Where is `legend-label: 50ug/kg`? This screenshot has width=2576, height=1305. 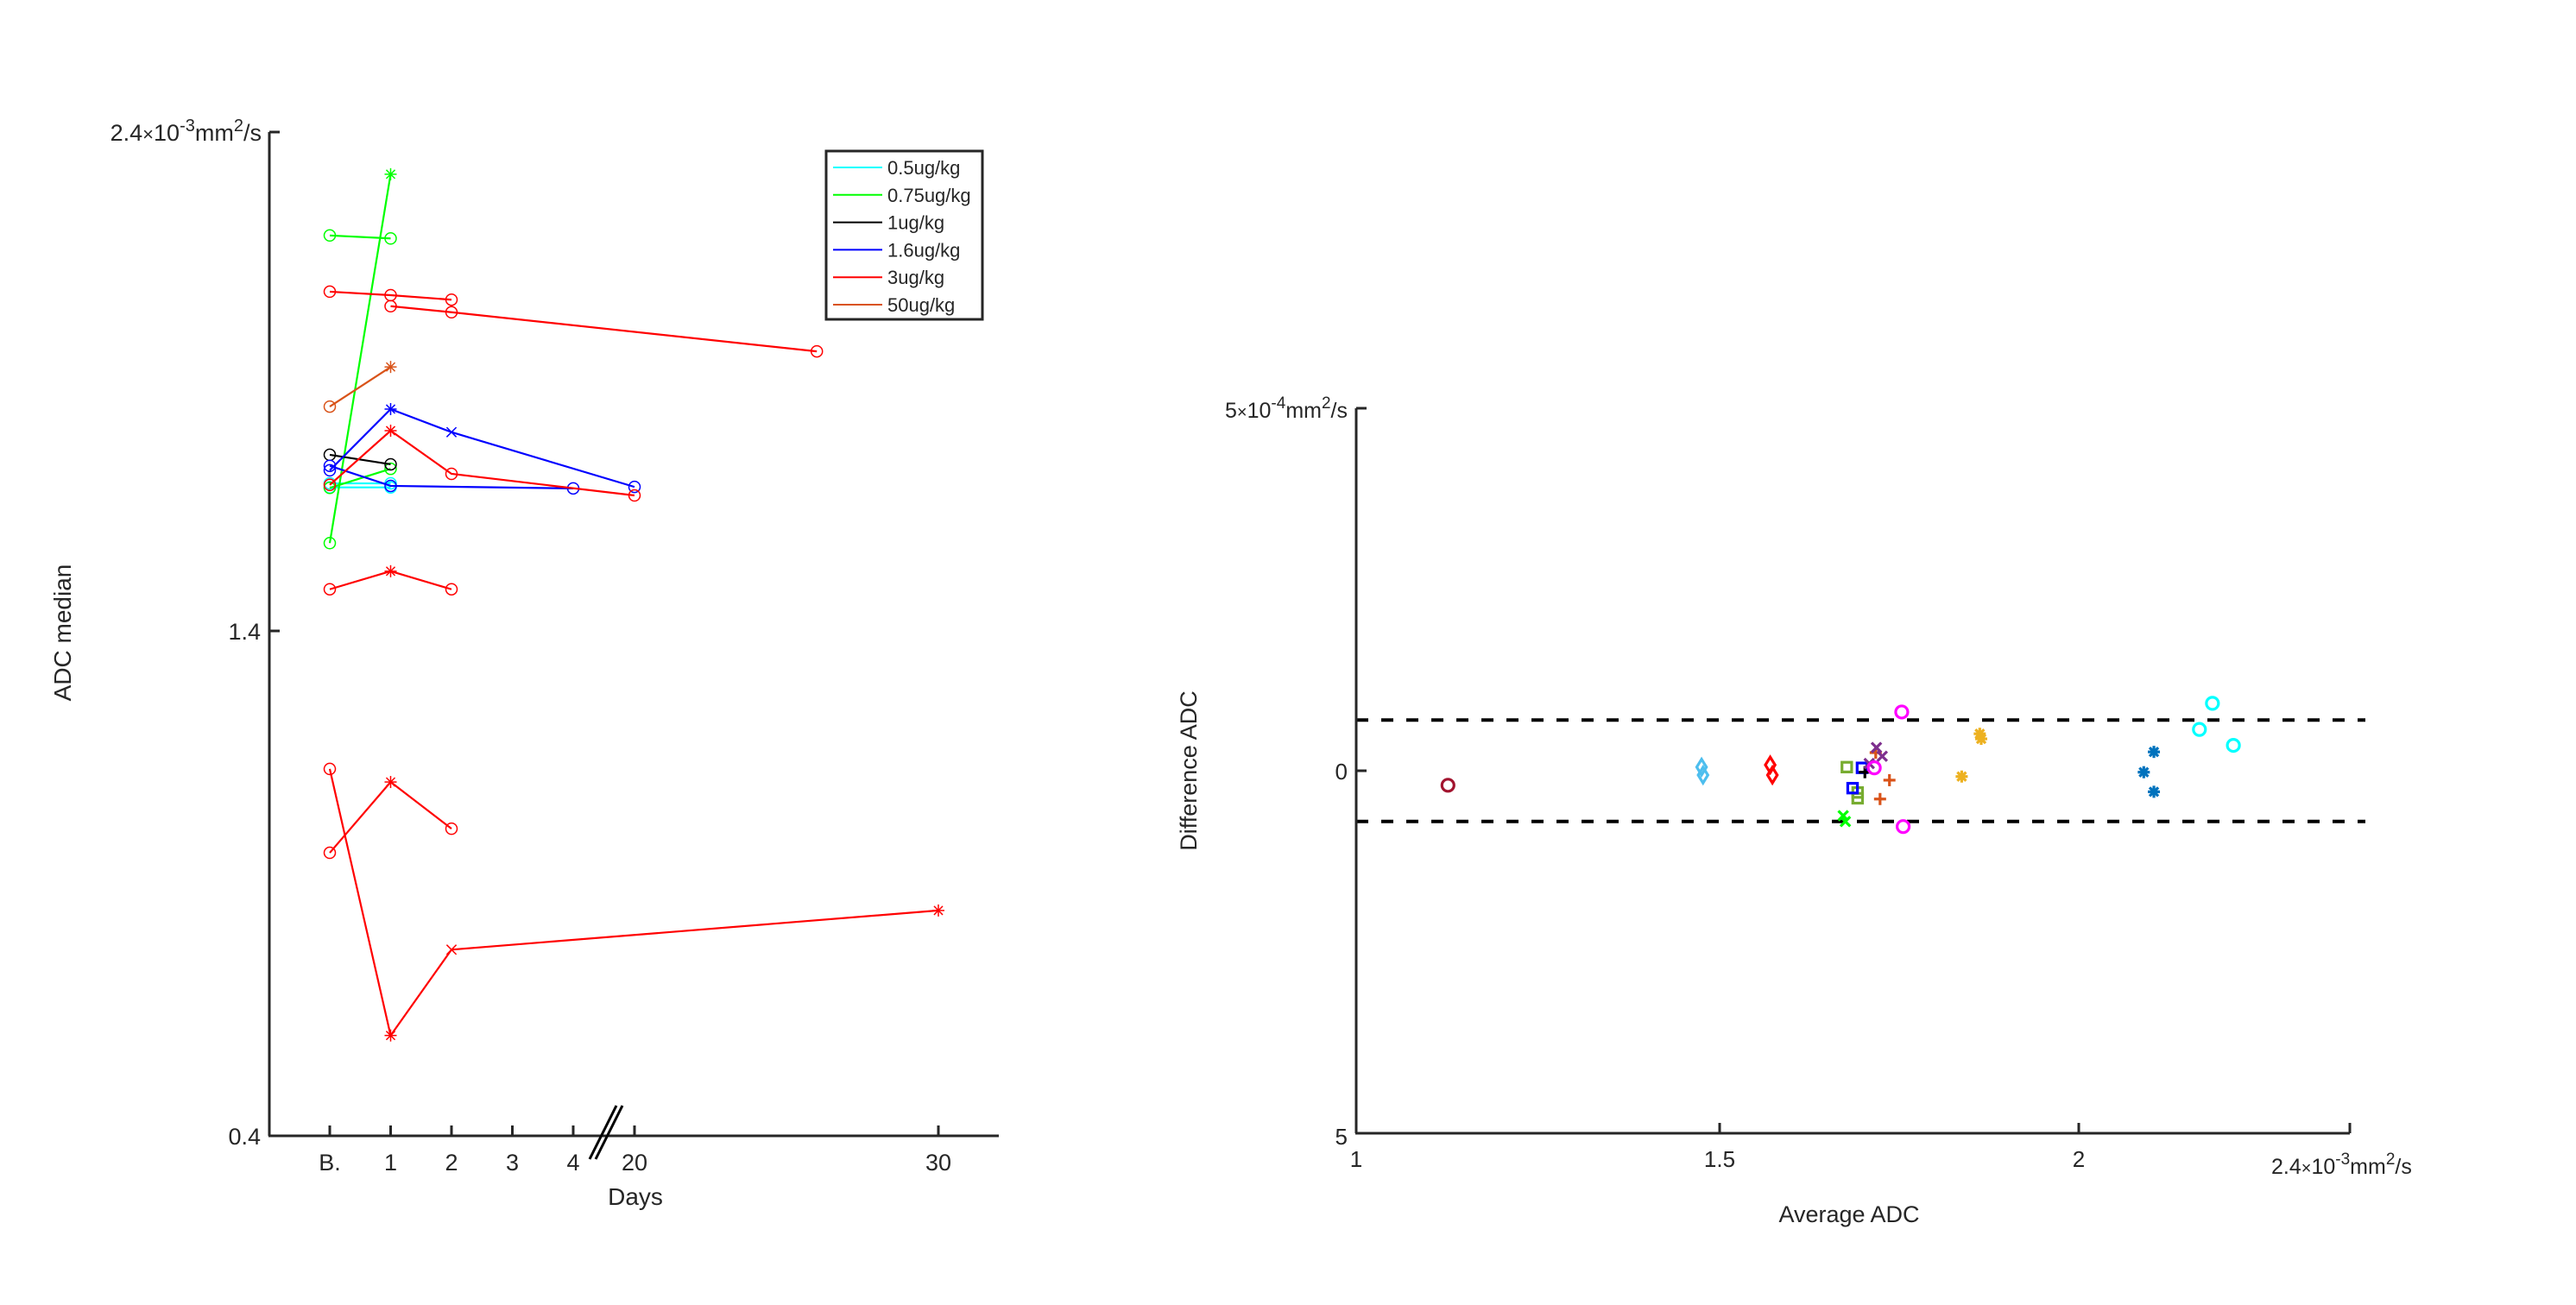 legend-label: 50ug/kg is located at coordinates (921, 305).